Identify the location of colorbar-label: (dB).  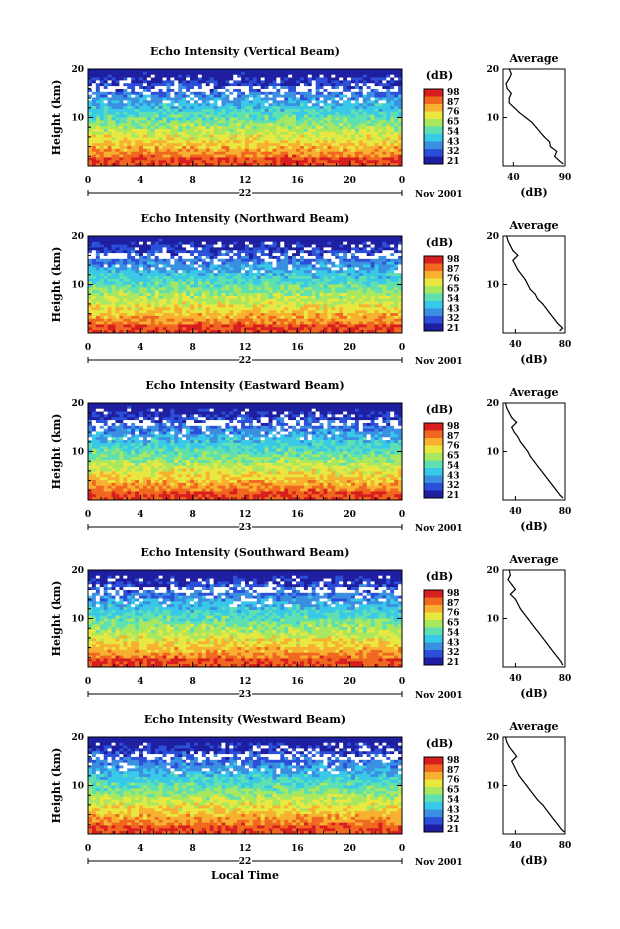
(439, 75).